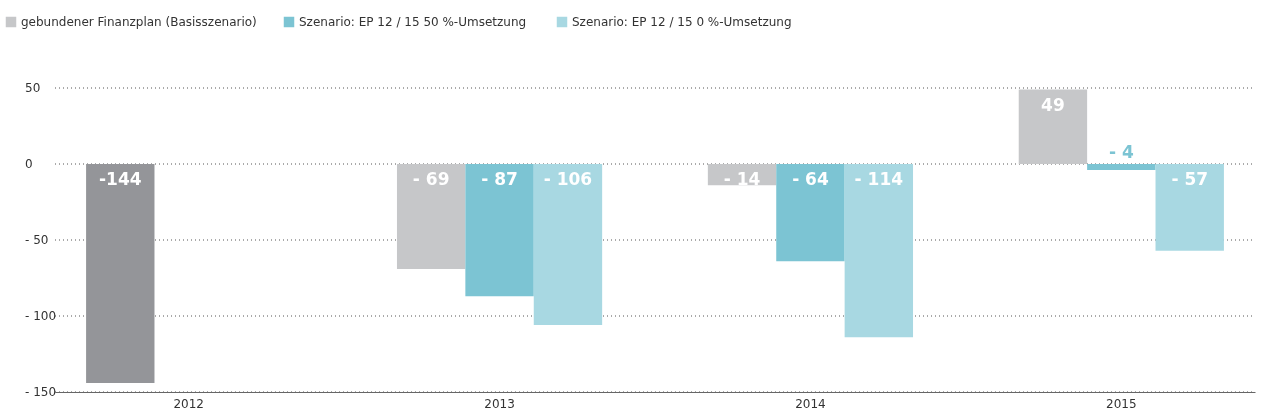 This screenshot has height=416, width=1264. Describe the element at coordinates (682, 22) in the screenshot. I see `legend-label: Szenario: EP 12 / 15 0 %-Umsetzung` at that location.